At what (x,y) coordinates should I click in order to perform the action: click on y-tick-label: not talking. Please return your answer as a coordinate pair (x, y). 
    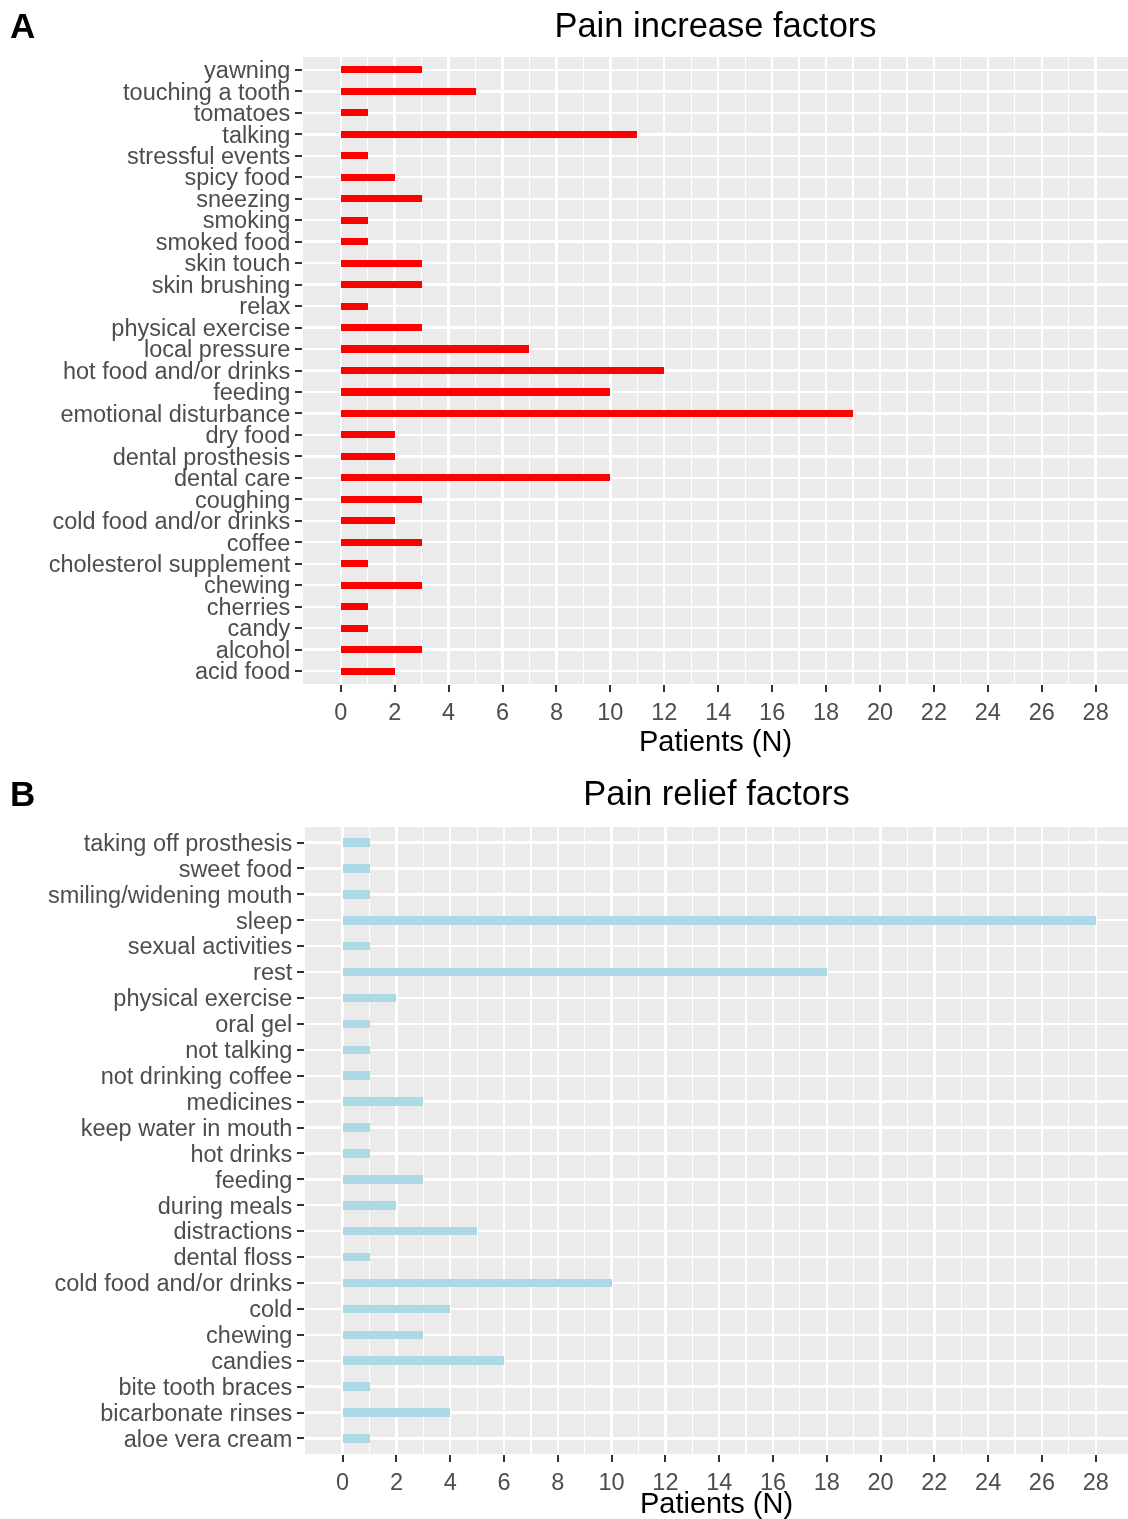
    Looking at the image, I should click on (239, 1050).